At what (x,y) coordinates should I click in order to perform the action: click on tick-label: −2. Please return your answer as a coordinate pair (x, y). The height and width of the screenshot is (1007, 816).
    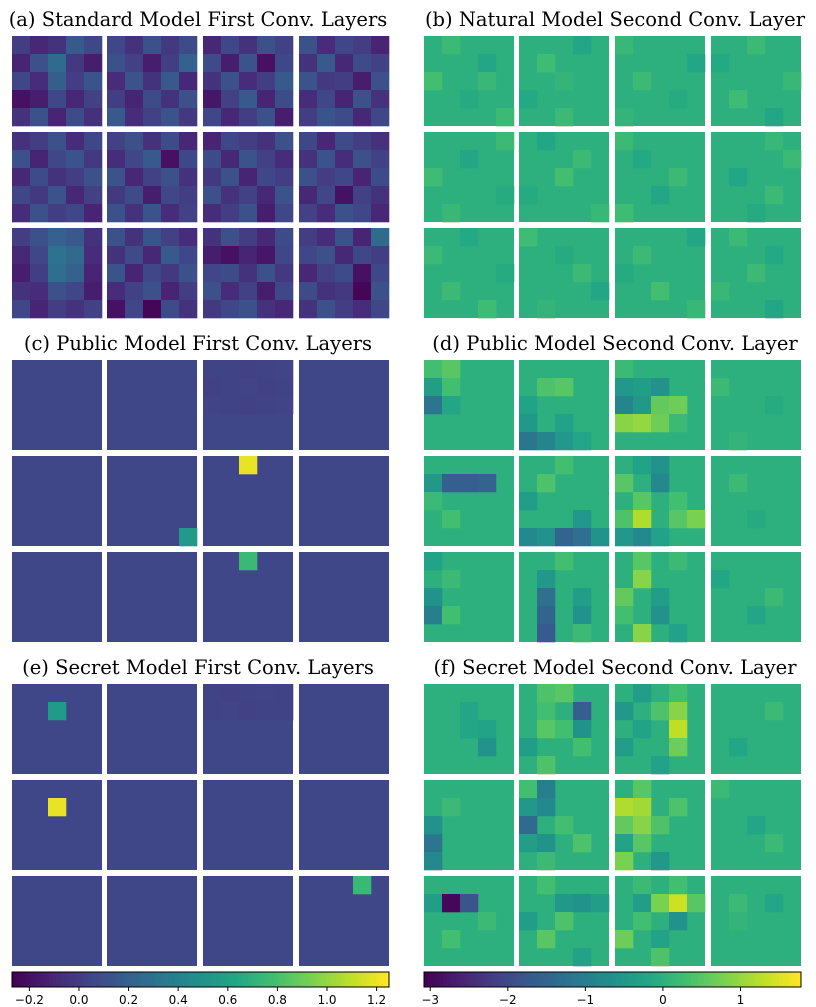
    Looking at the image, I should click on (508, 1000).